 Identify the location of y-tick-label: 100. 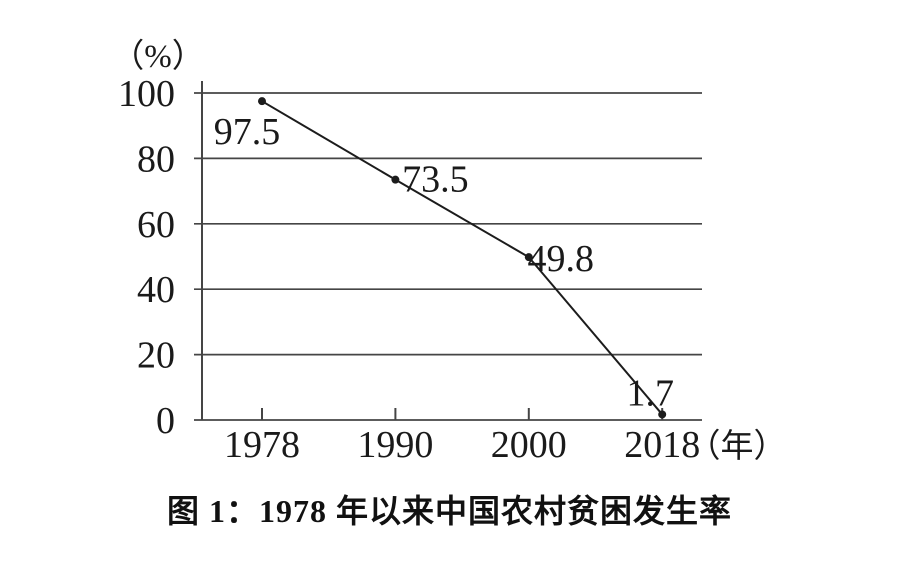
(146, 94).